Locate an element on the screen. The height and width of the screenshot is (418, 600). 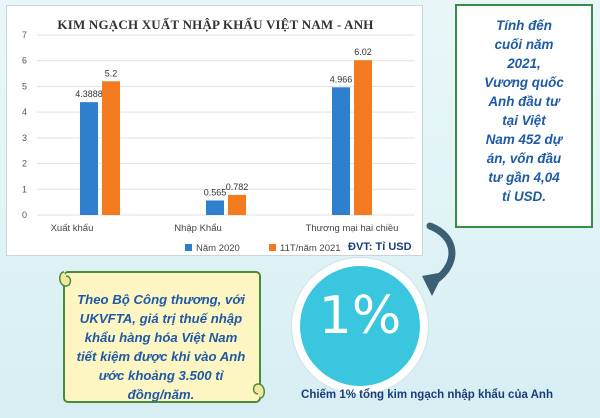
data-label: 4.3888 is located at coordinates (89, 94).